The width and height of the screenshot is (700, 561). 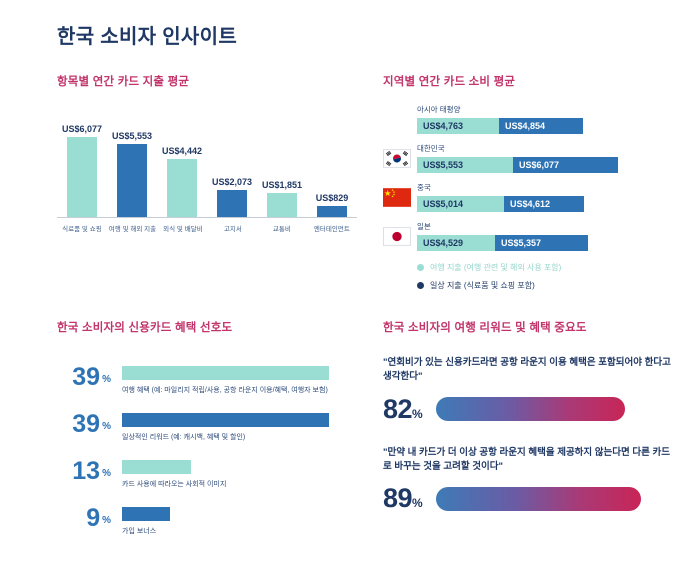 I want to click on bar-value-label: US$6,077, so click(x=82, y=129).